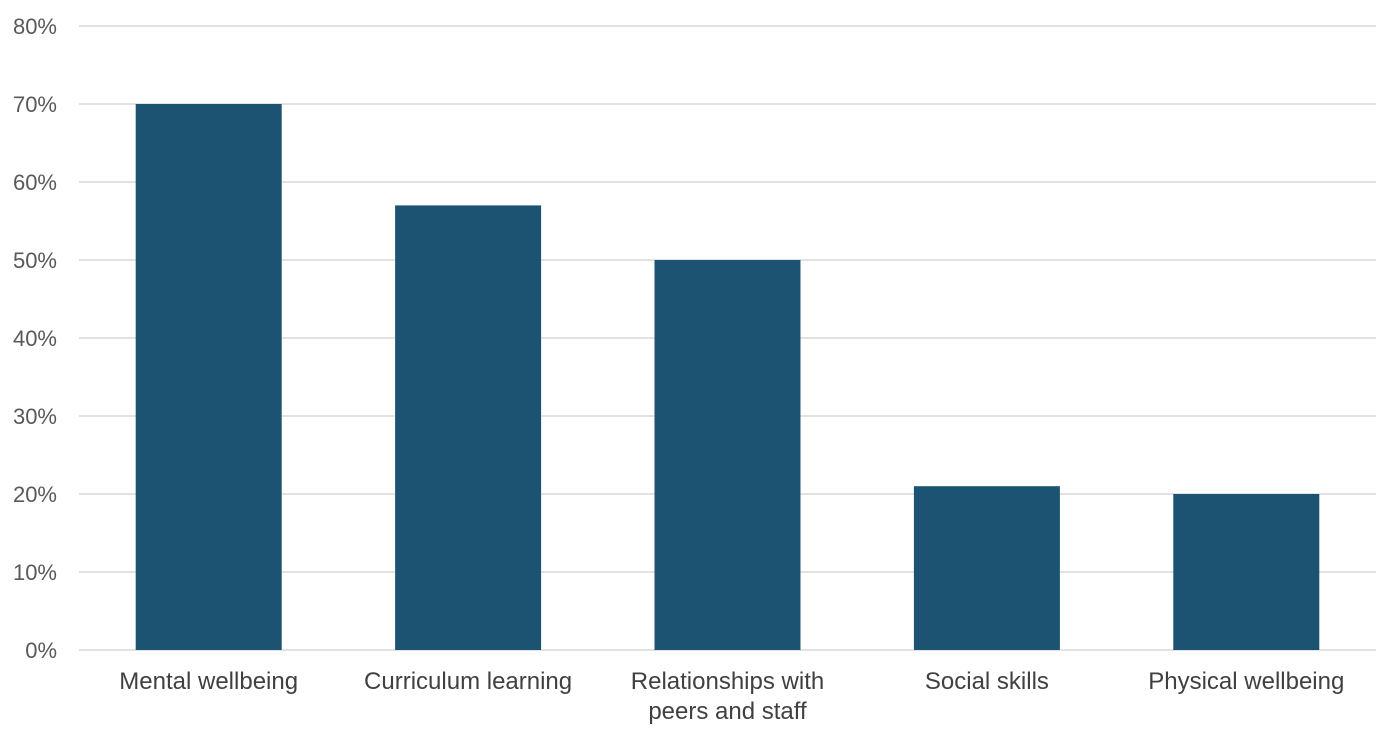  I want to click on x-tick-label: Relationships with, so click(727, 681).